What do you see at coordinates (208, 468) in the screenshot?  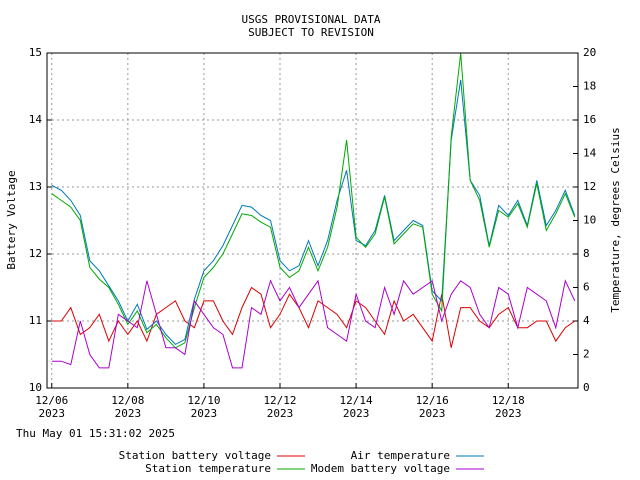 I see `legend-label: Station temperature` at bounding box center [208, 468].